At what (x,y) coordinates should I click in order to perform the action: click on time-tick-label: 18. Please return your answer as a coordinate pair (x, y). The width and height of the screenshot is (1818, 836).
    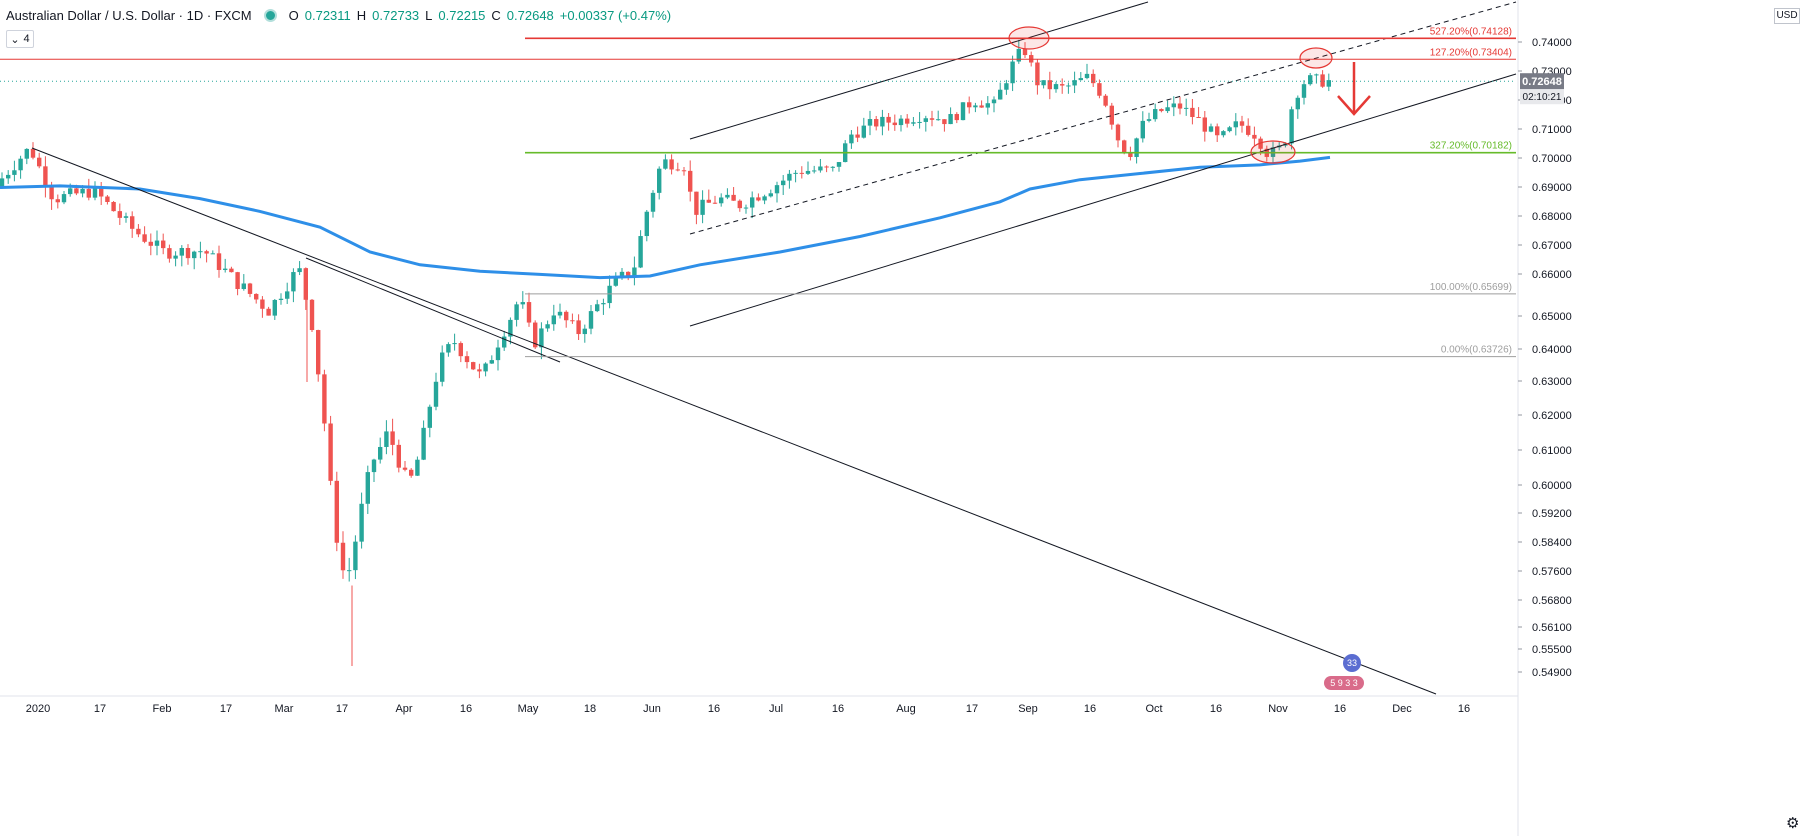
    Looking at the image, I should click on (590, 709).